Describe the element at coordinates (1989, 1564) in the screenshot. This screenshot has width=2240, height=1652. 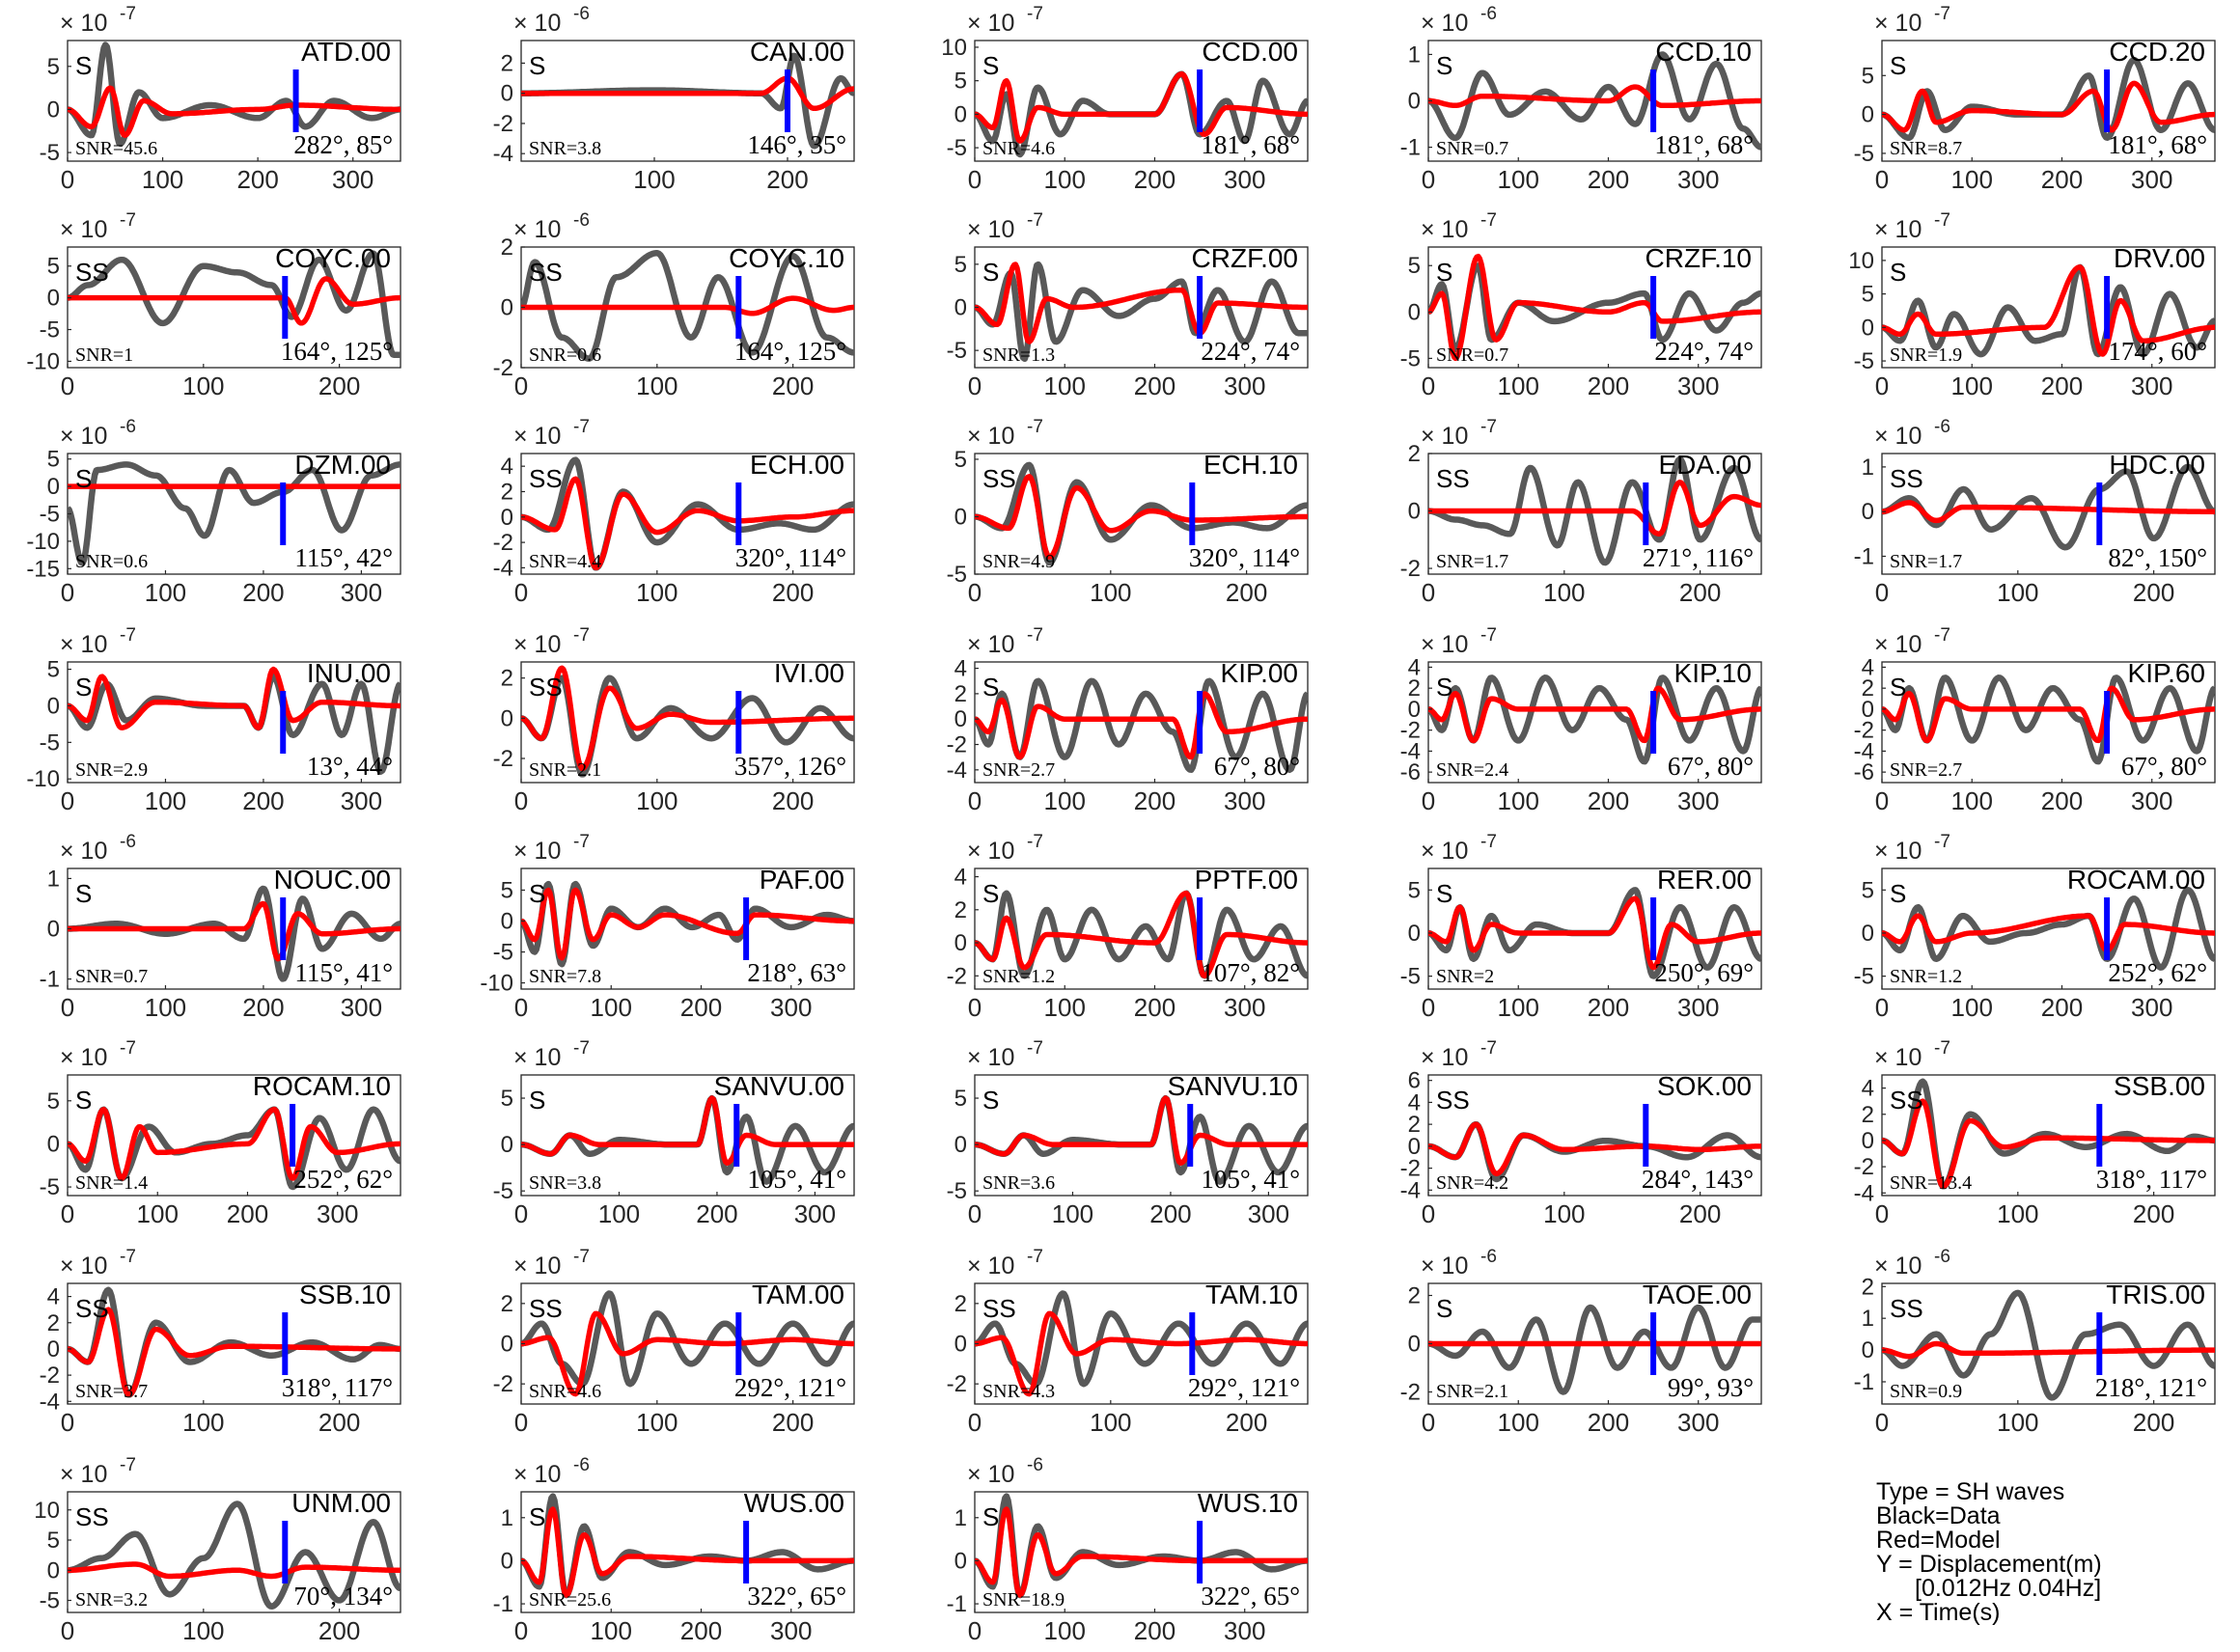
I see `legend-line-y: Y = Displacement(m)` at that location.